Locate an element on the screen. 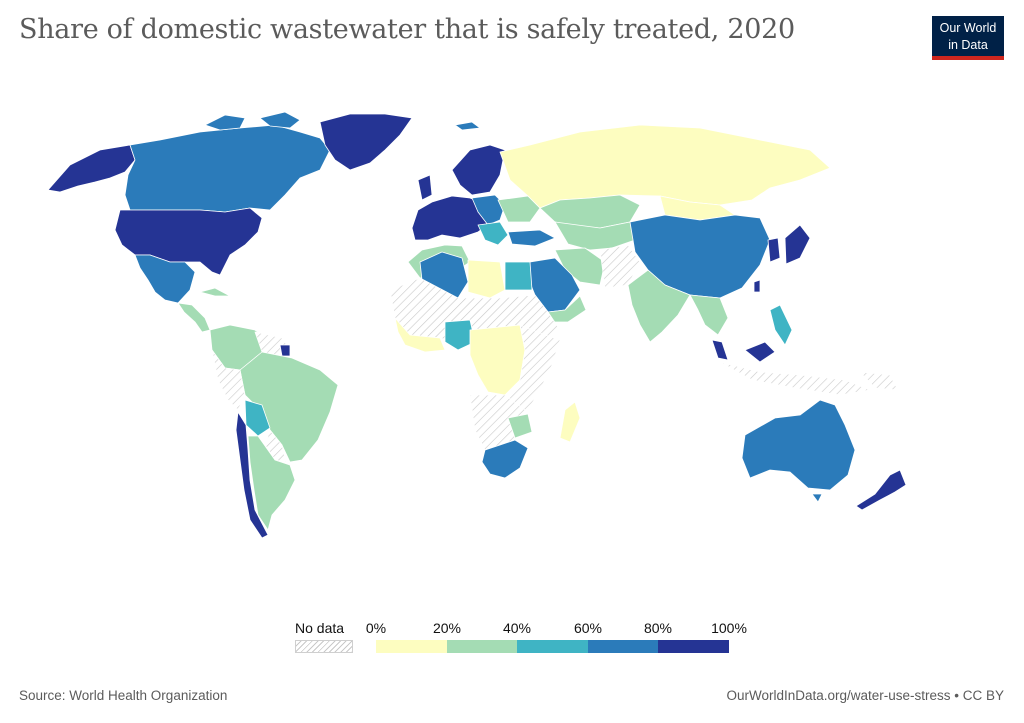 The height and width of the screenshot is (723, 1024). owid-logo: Our World in Data is located at coordinates (968, 38).